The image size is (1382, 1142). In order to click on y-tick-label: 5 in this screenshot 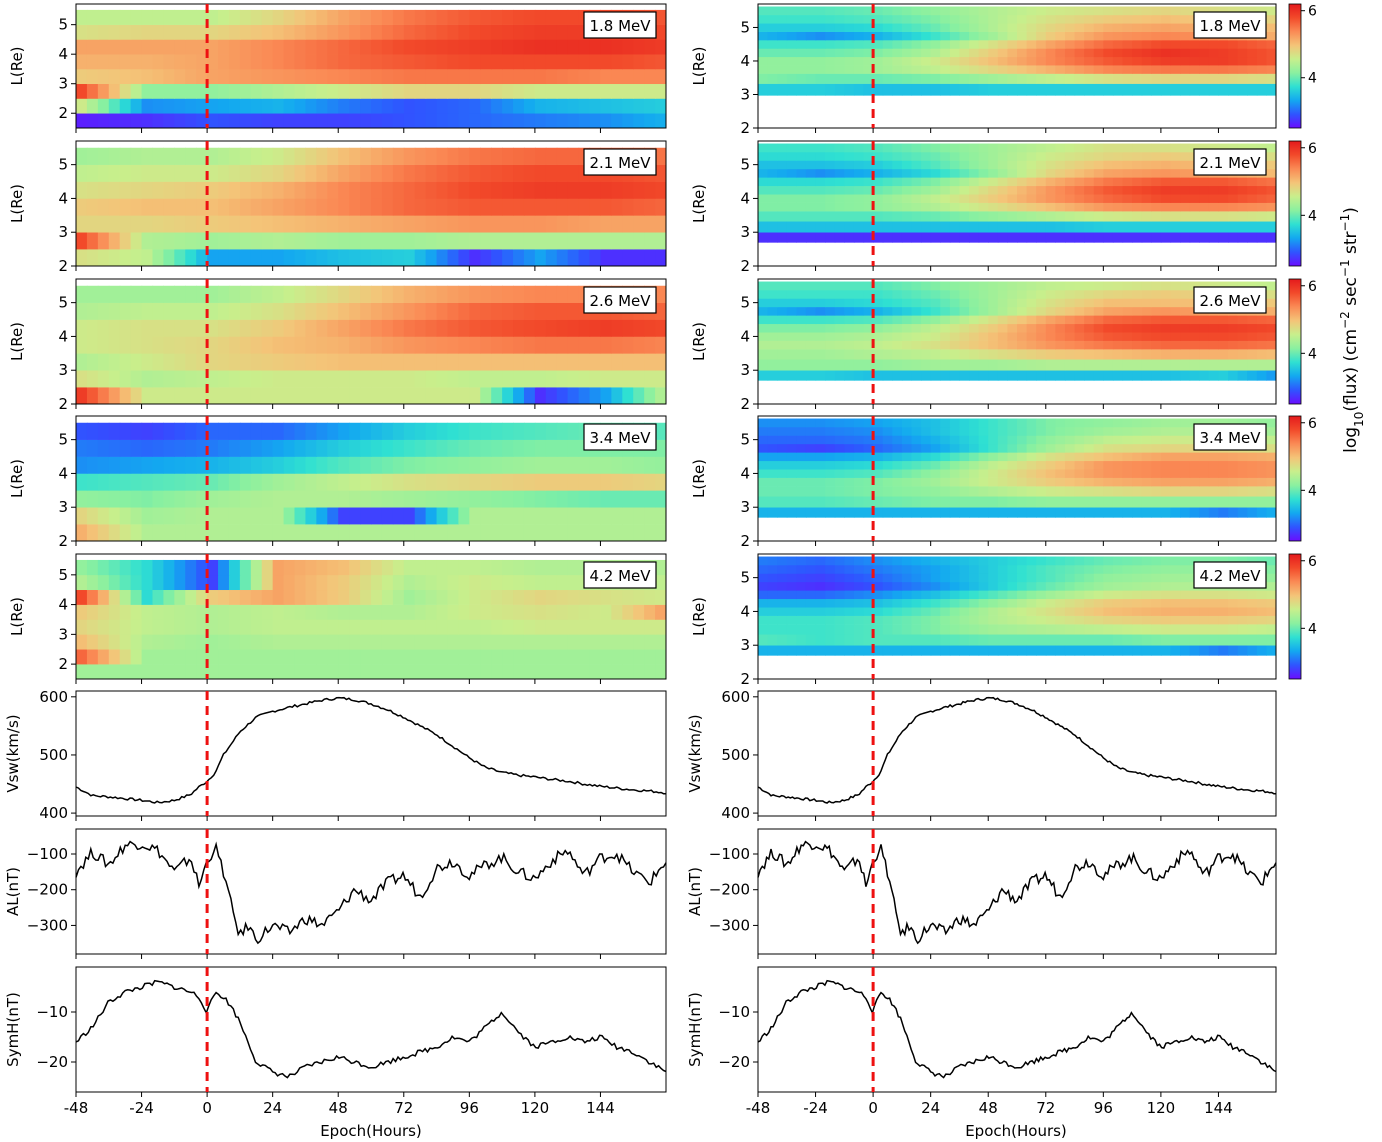, I will do `click(63, 165)`.